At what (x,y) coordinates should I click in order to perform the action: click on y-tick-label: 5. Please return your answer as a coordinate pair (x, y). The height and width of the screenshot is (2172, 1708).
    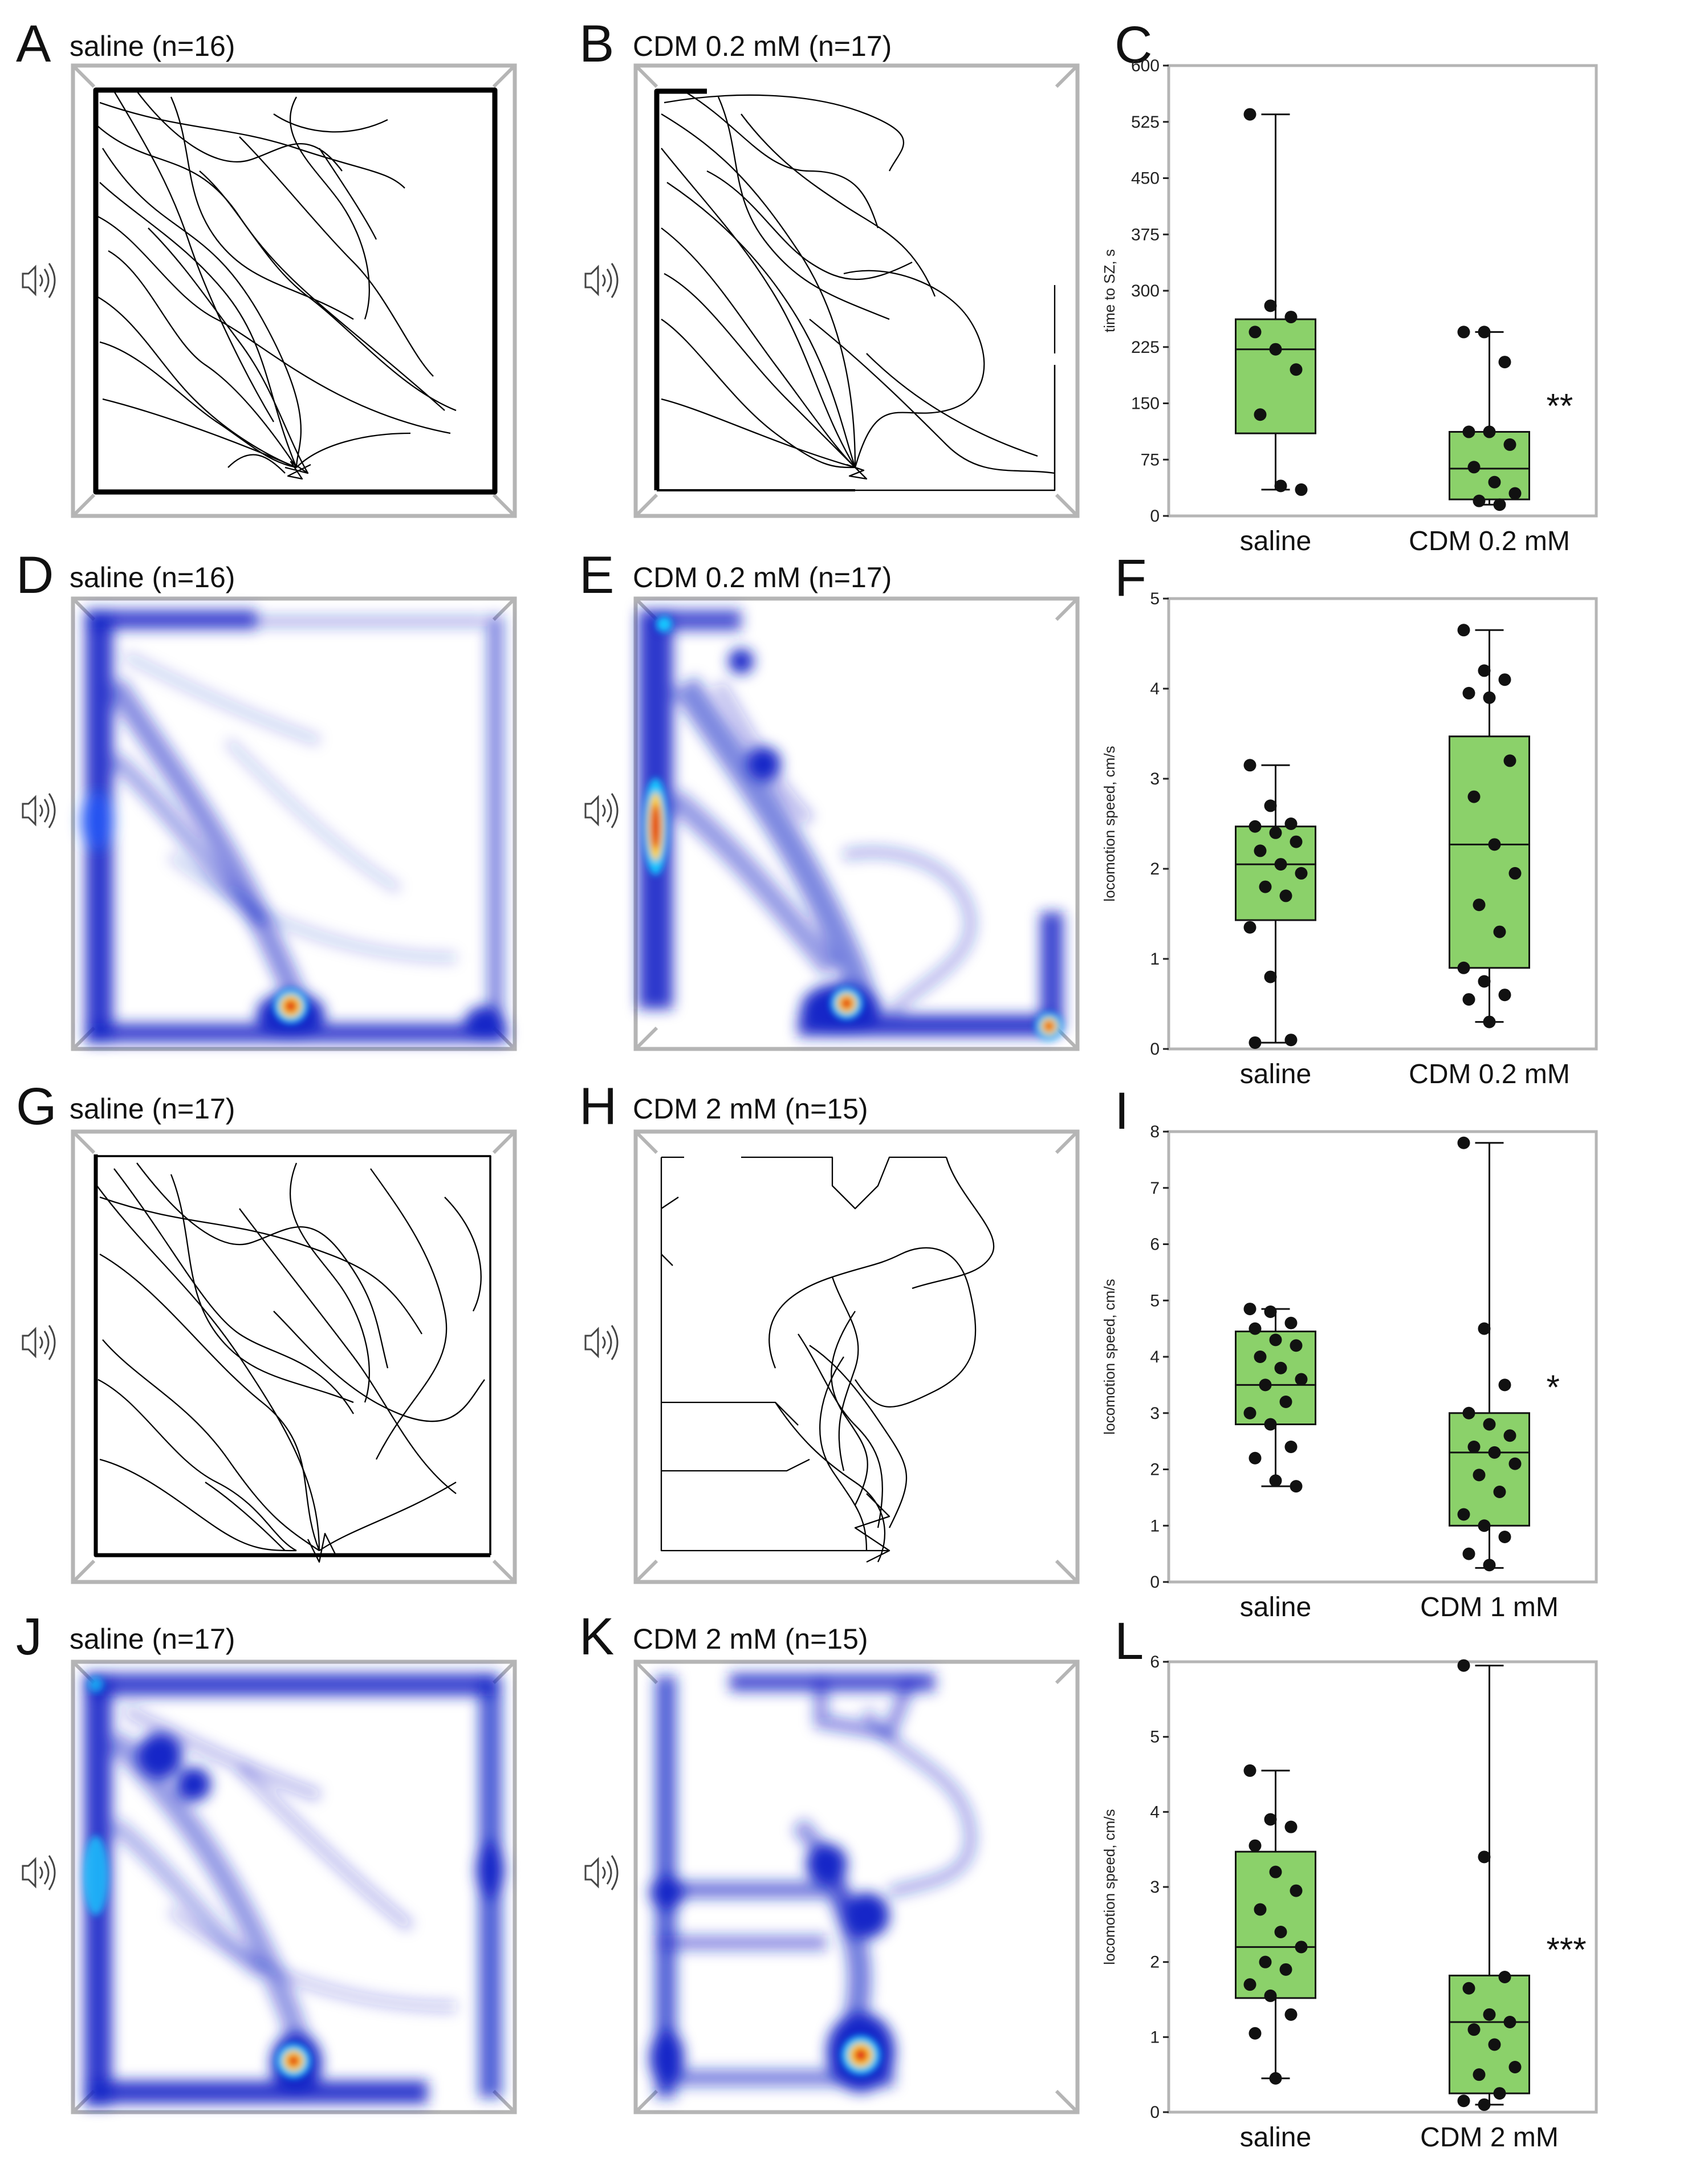
    Looking at the image, I should click on (1155, 598).